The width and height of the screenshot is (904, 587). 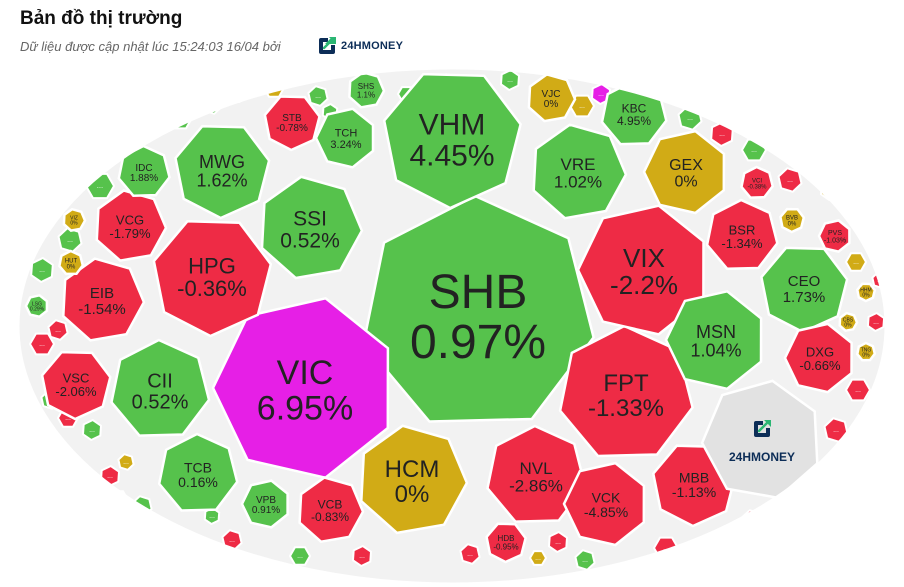 I want to click on brand-logo: 24HMONEY, so click(x=359, y=46).